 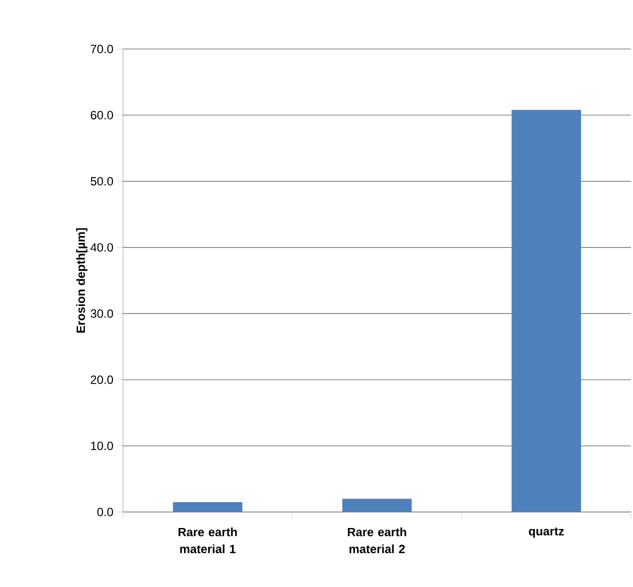 What do you see at coordinates (102, 446) in the screenshot?
I see `y-tick-label: 10.0` at bounding box center [102, 446].